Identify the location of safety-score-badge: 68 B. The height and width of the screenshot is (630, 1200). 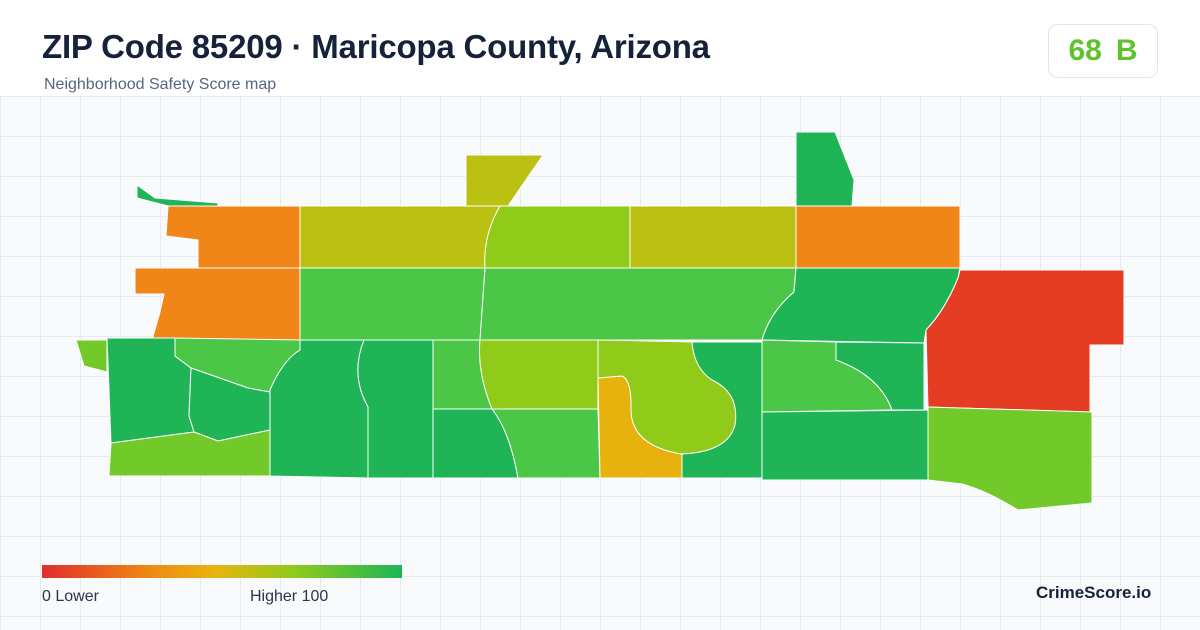
(1103, 51).